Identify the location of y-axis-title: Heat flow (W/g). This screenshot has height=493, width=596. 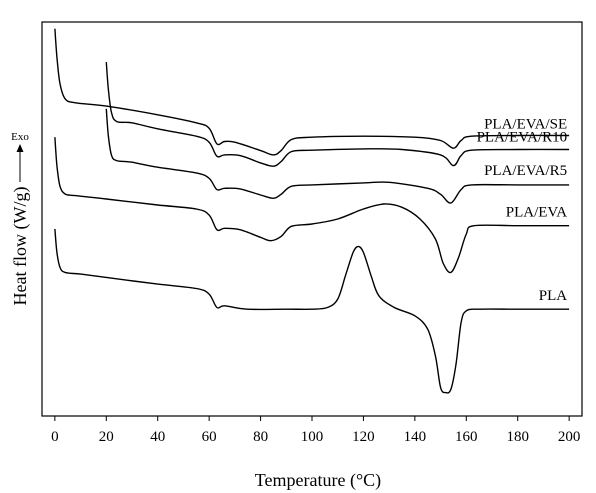
(20, 246).